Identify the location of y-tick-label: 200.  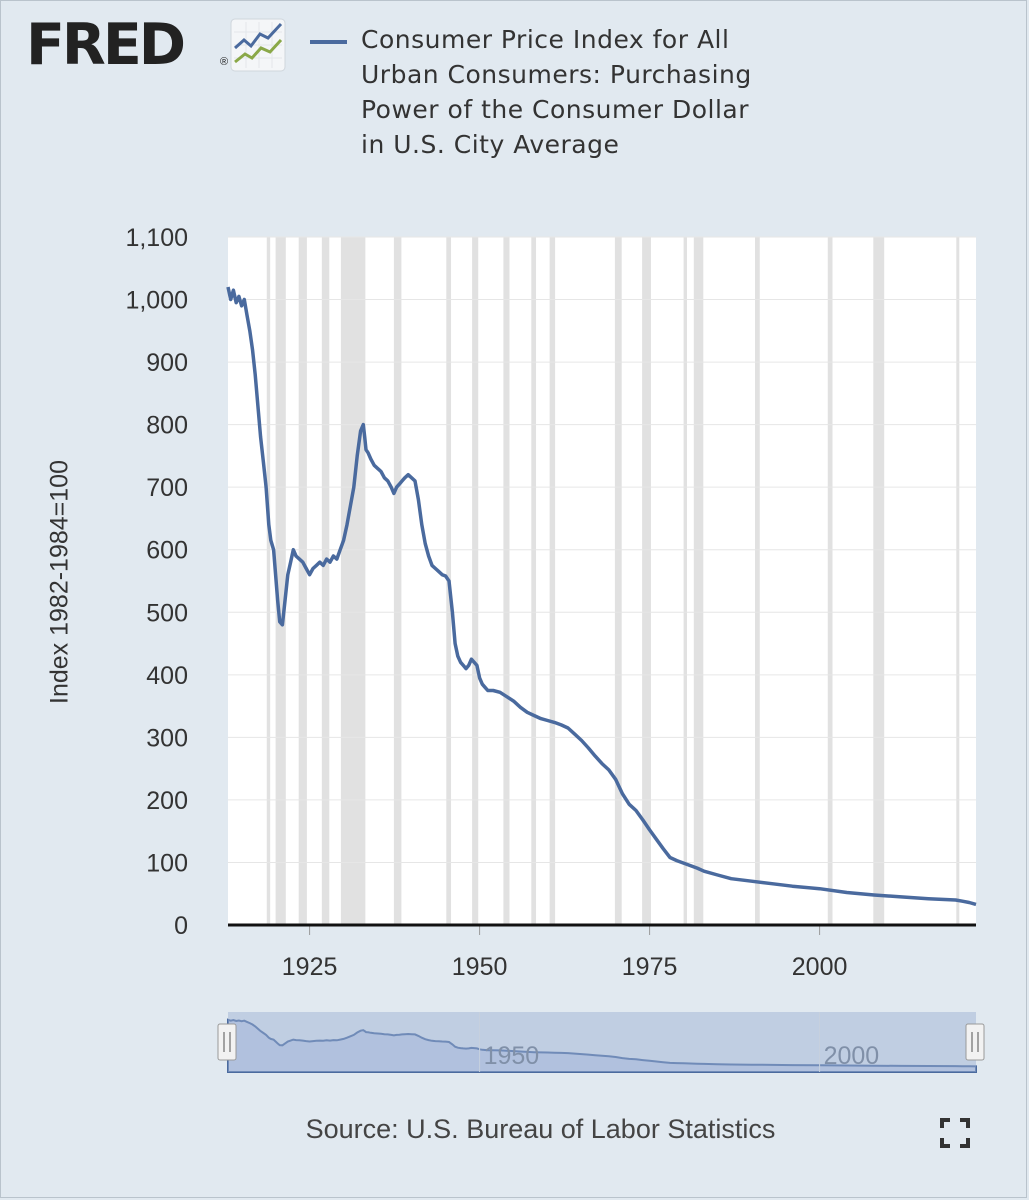
(167, 801).